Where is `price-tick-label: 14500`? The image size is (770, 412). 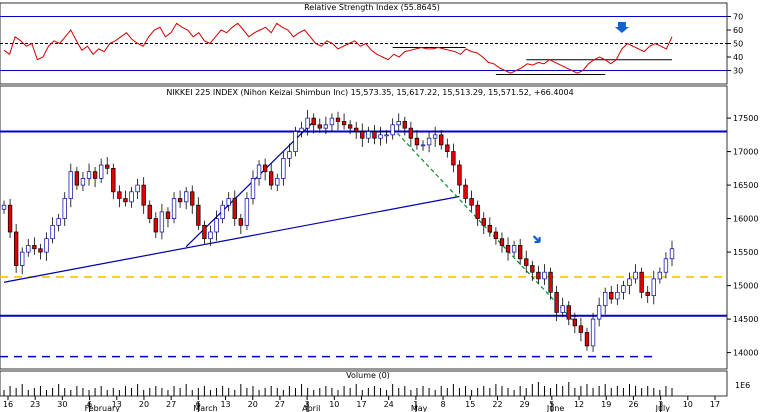
price-tick-label: 14500 is located at coordinates (745, 319).